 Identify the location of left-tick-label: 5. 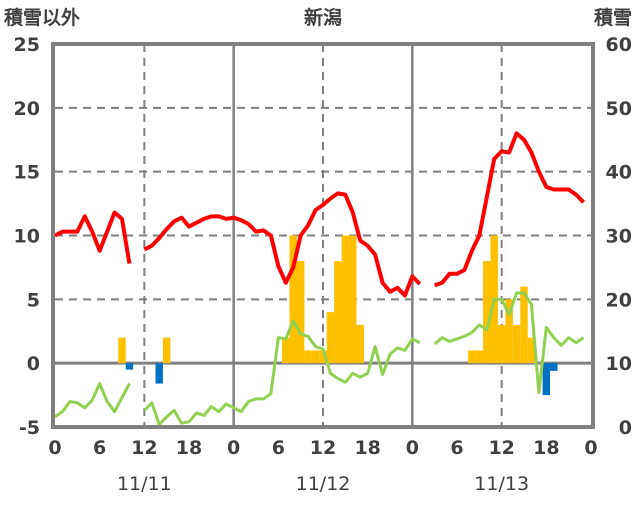
(33, 300).